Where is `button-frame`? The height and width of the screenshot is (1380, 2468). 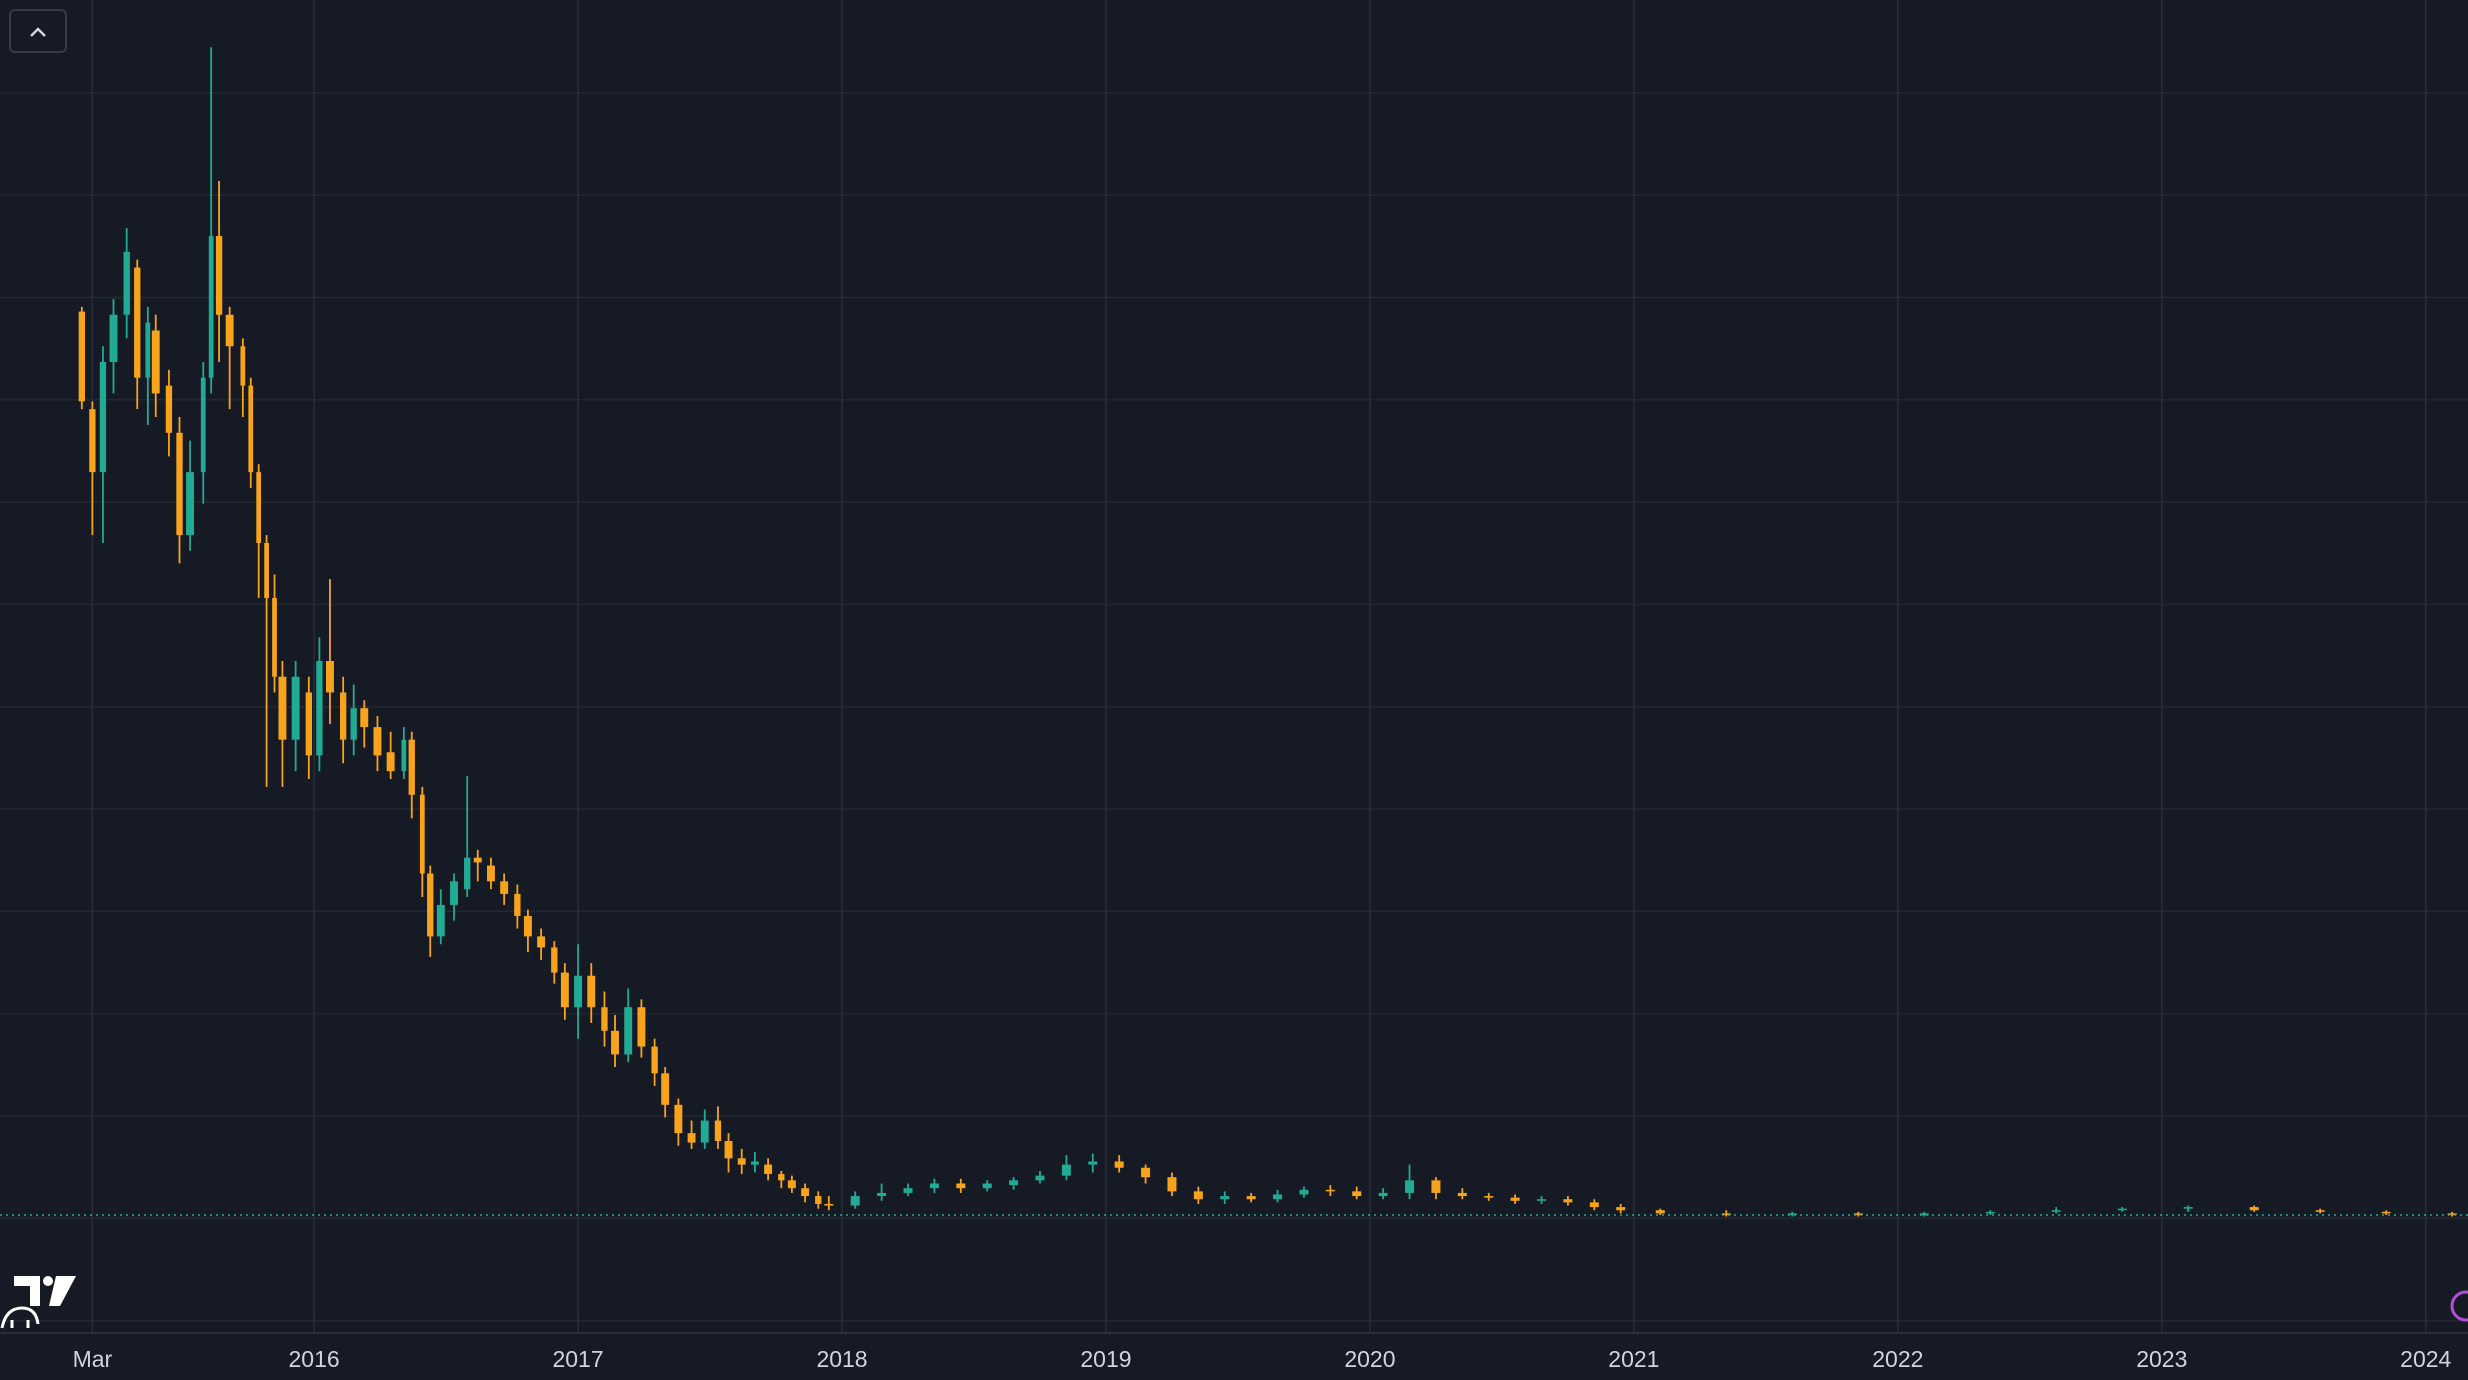 button-frame is located at coordinates (38, 31).